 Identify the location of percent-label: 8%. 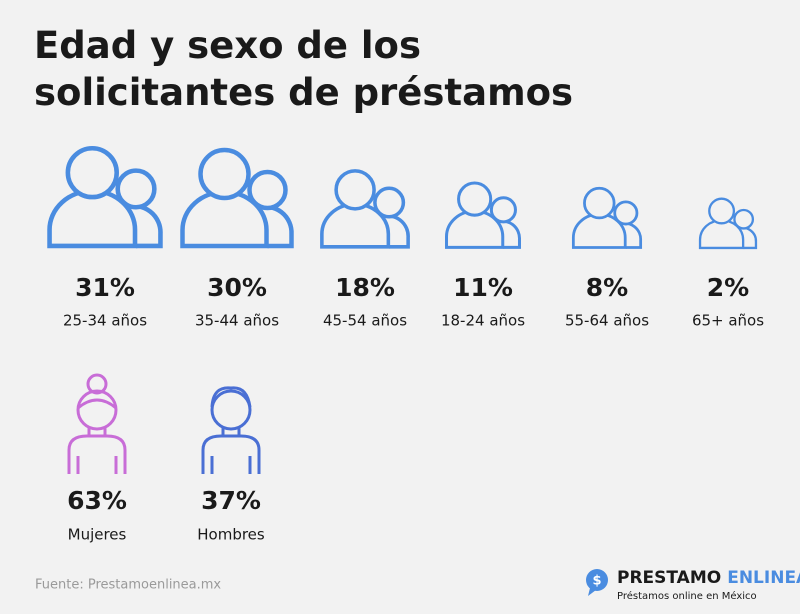
(607, 287).